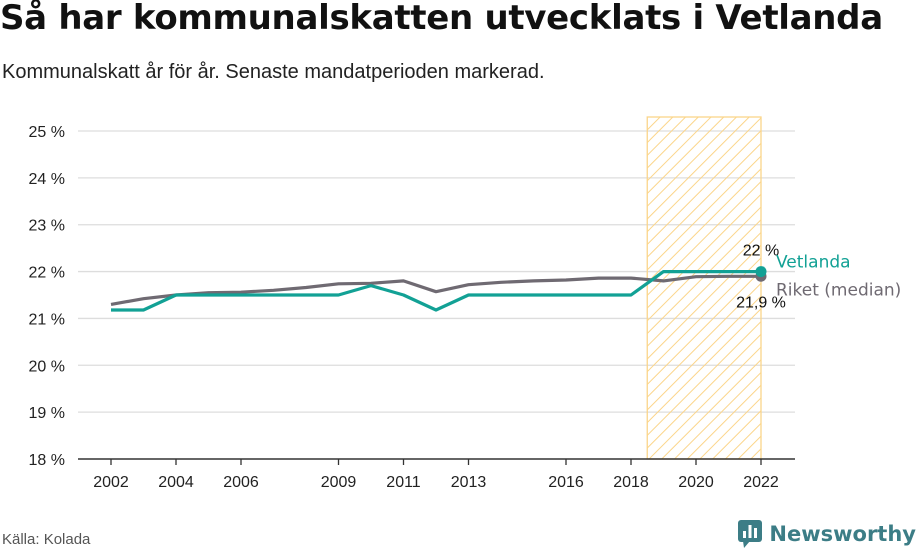 Image resolution: width=920 pixels, height=552 pixels. What do you see at coordinates (47, 413) in the screenshot?
I see `y-tick-label: 19 %` at bounding box center [47, 413].